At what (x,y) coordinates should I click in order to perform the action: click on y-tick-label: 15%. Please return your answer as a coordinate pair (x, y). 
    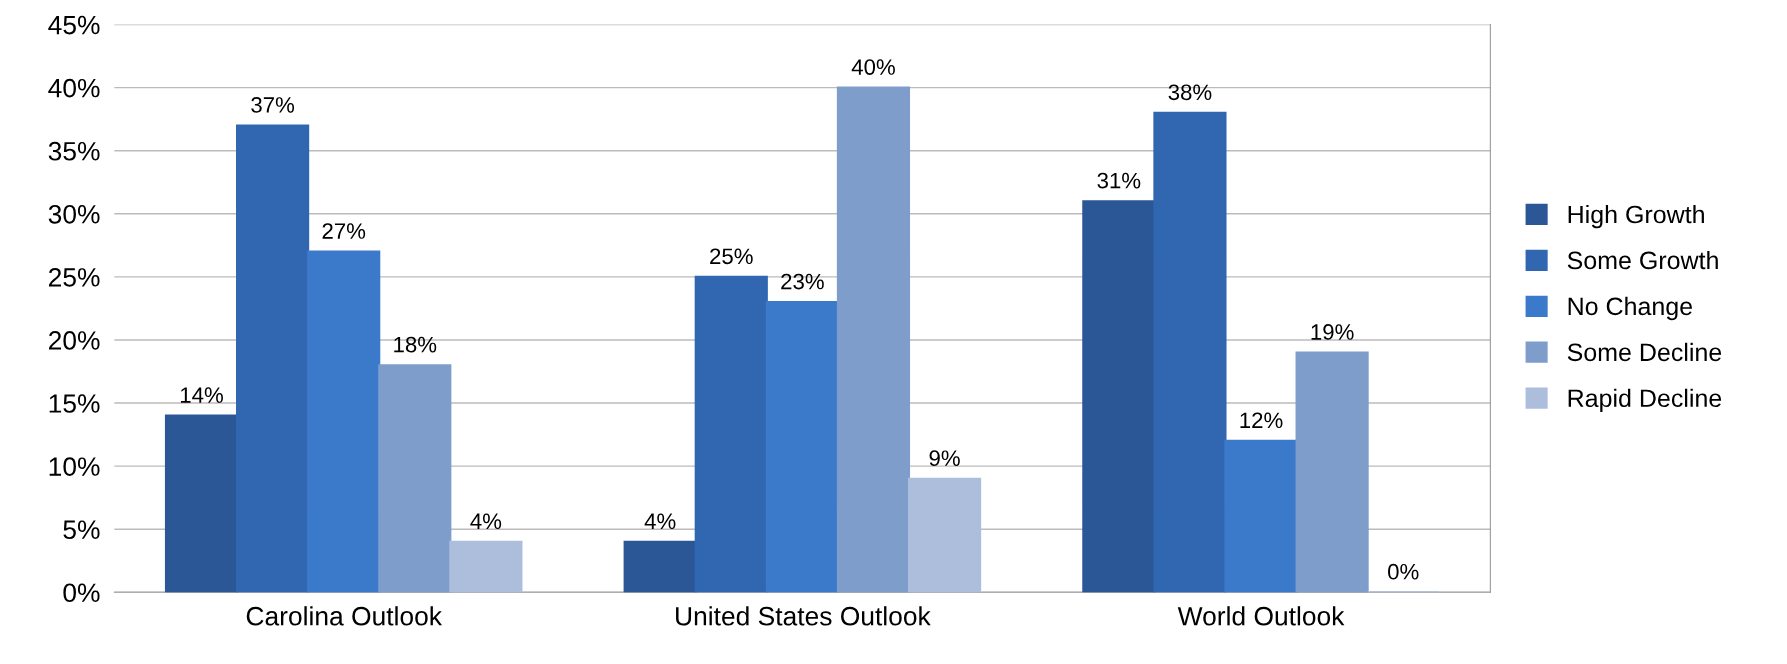
    Looking at the image, I should click on (74, 403).